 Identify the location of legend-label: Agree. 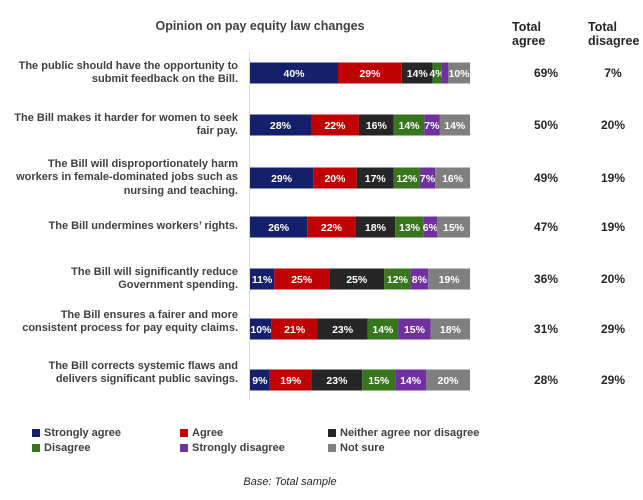
(208, 433).